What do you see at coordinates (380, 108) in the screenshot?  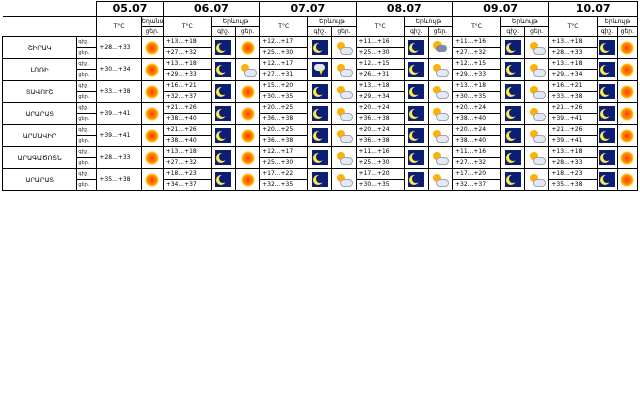 I see `temp-night-4: +20...+24` at bounding box center [380, 108].